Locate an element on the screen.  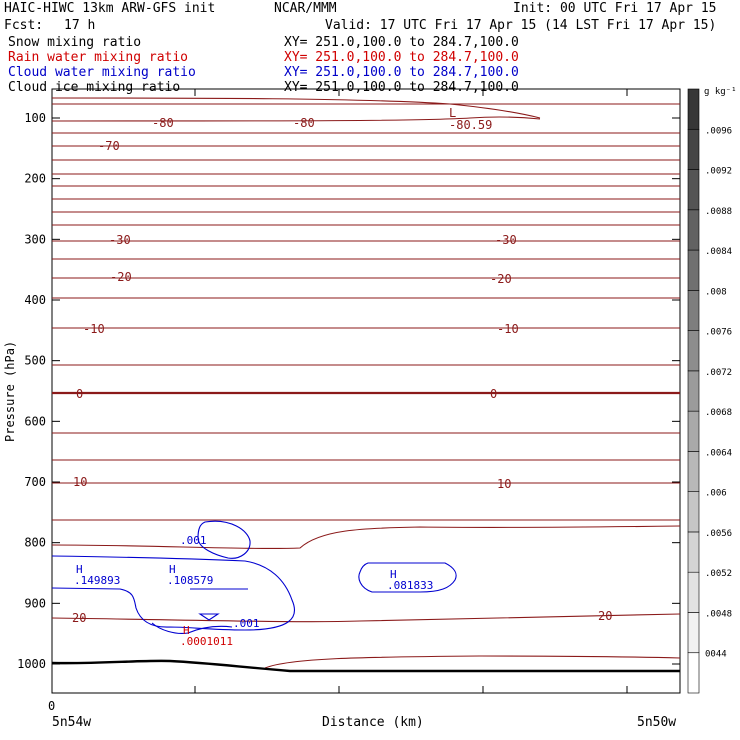
field-cloudice-name: Cloud ice mixing ratio is located at coordinates (94, 87).